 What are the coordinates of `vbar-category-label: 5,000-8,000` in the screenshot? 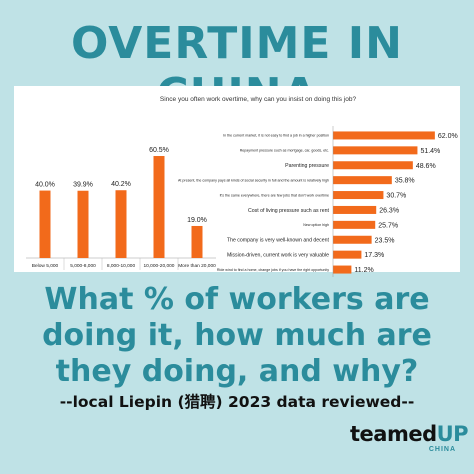 It's located at (83, 266).